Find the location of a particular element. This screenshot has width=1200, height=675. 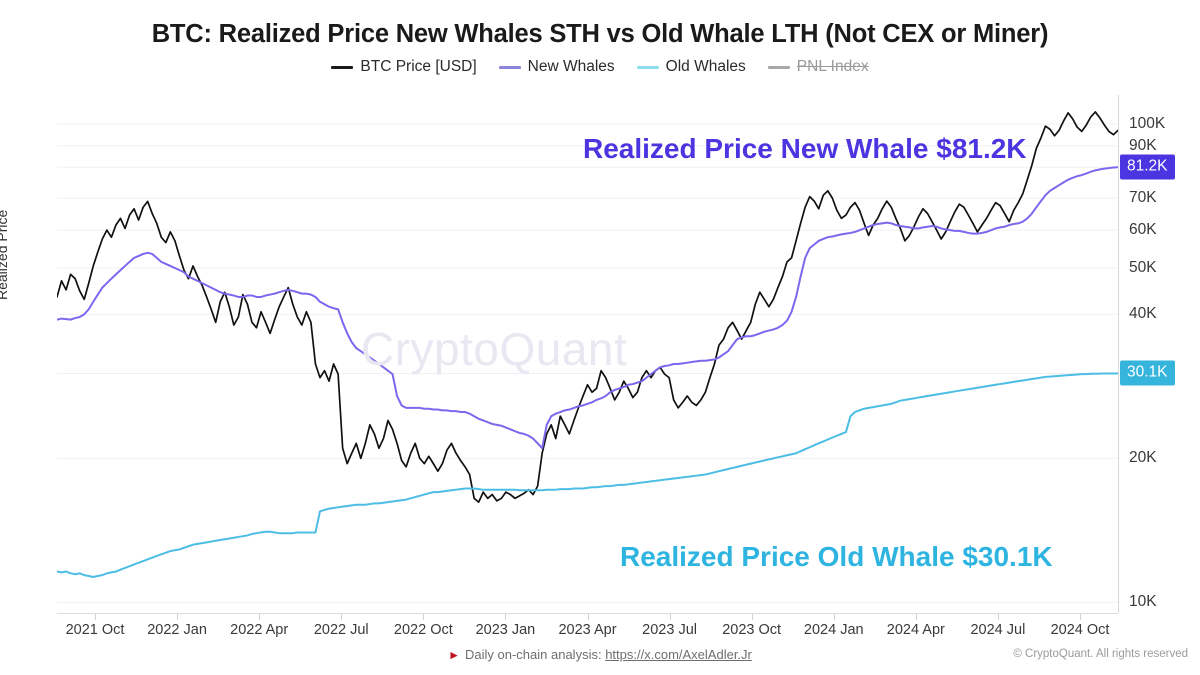

footer-analysis-link: https://x.com/AxelAdler.Jr is located at coordinates (678, 654).